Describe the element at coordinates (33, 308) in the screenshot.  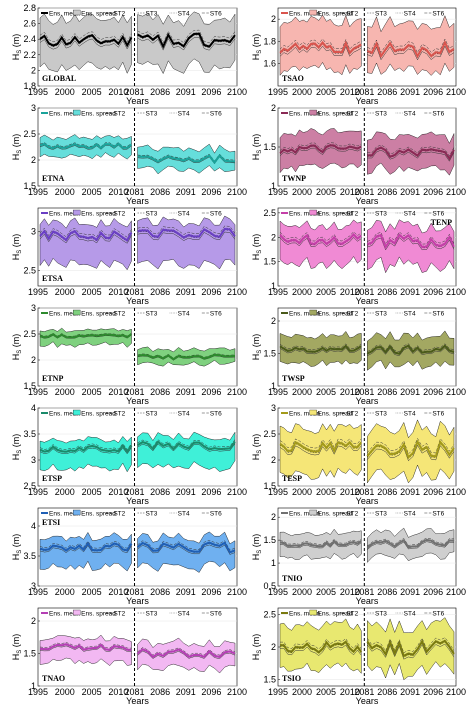
I see `y-tick-label: 3` at that location.